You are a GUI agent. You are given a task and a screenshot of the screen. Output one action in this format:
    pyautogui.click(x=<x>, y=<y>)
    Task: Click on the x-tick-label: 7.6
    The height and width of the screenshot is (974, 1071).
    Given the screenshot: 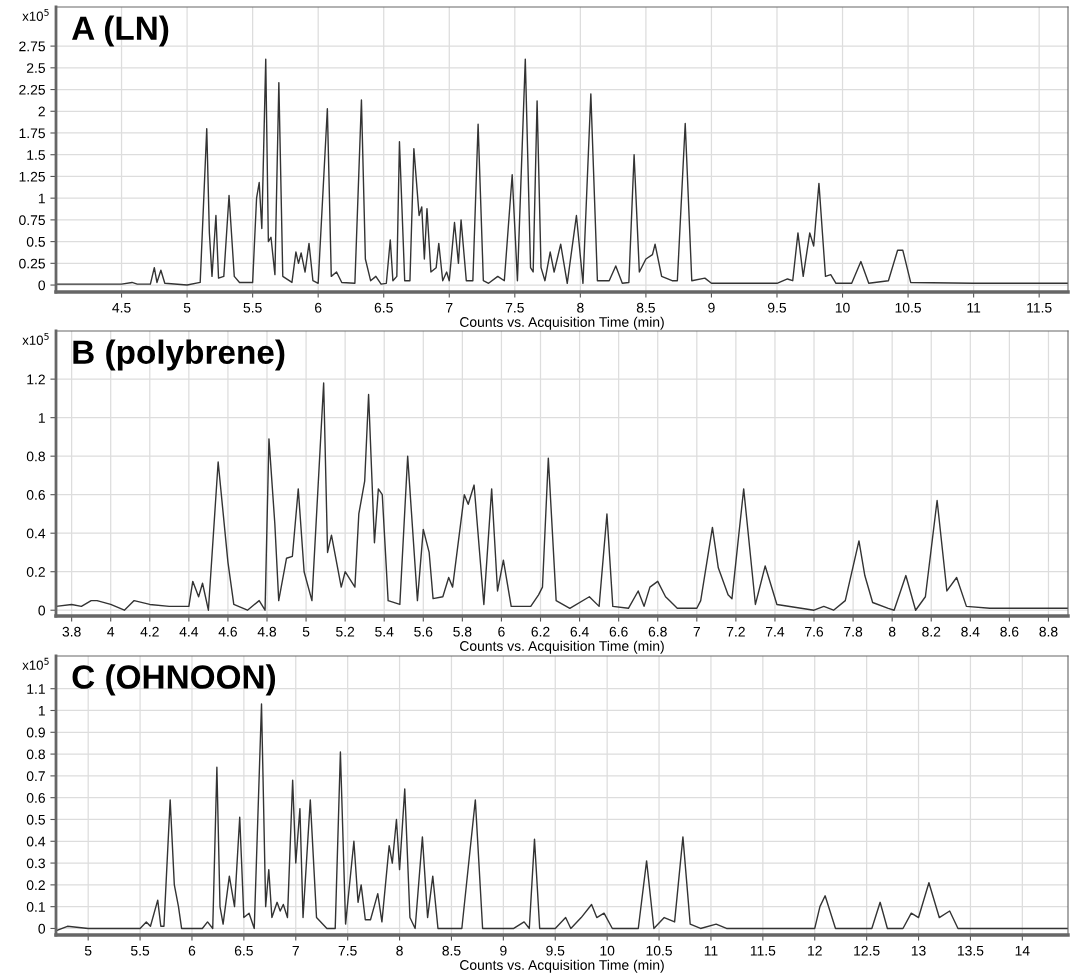 What is the action you would take?
    pyautogui.click(x=814, y=631)
    